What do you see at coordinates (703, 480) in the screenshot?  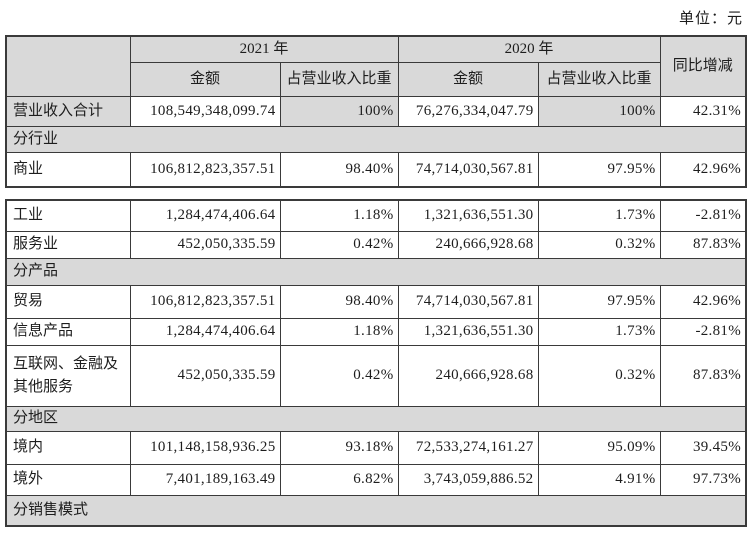 I see `yoy-cell: 97.73%` at bounding box center [703, 480].